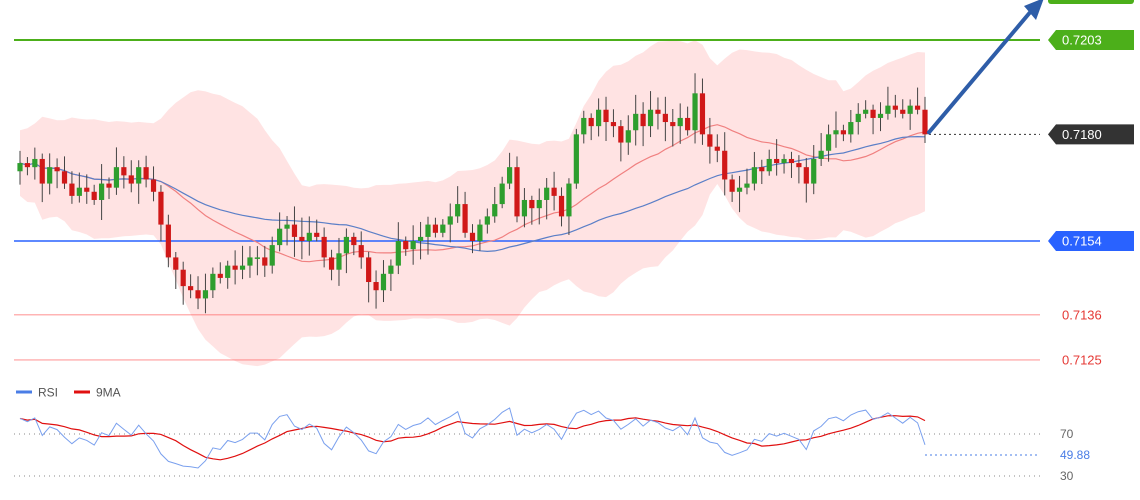  Describe the element at coordinates (1091, 183) in the screenshot. I see `price-labels: 0.7203 0.7180 0.7154 0.7136 0.7125` at that location.